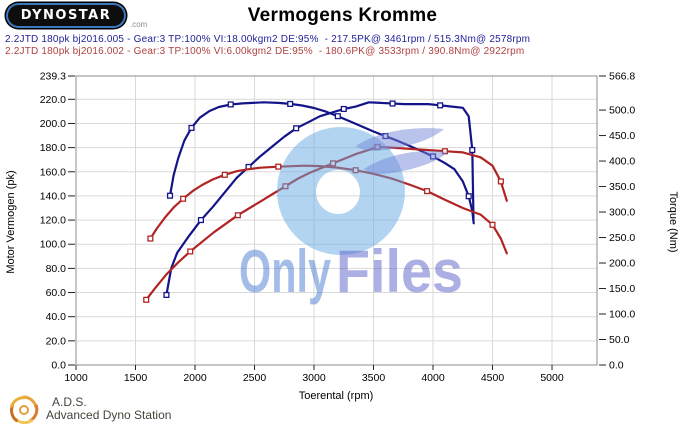 The width and height of the screenshot is (685, 428). What do you see at coordinates (76, 378) in the screenshot?
I see `x-axis-tick-label: 1000` at bounding box center [76, 378].